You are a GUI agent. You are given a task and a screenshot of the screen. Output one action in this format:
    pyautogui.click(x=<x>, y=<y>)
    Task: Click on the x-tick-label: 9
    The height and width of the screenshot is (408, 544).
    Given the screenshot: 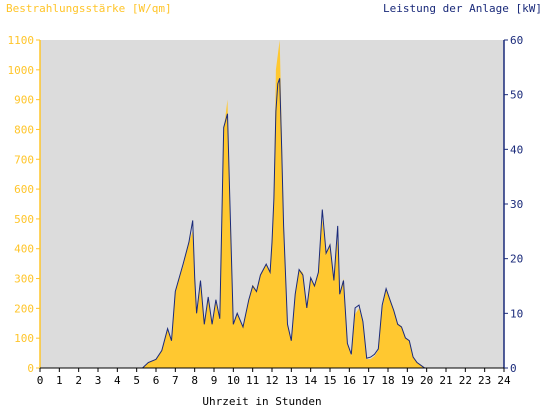 What is the action you would take?
    pyautogui.click(x=214, y=380)
    